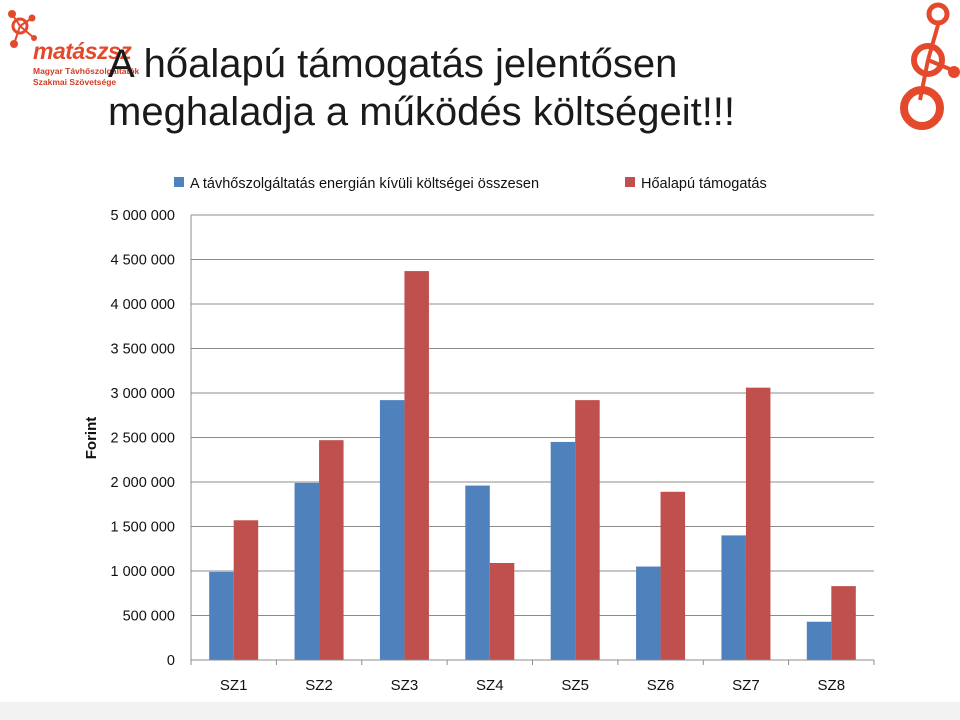 This screenshot has width=960, height=720. What do you see at coordinates (91, 438) in the screenshot?
I see `y-axis-label: Forint` at bounding box center [91, 438].